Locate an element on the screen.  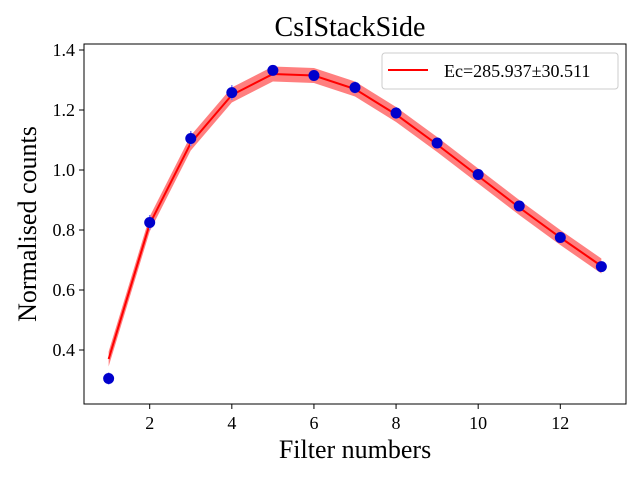
y-tick-label: 1.0 is located at coordinates (64, 170).